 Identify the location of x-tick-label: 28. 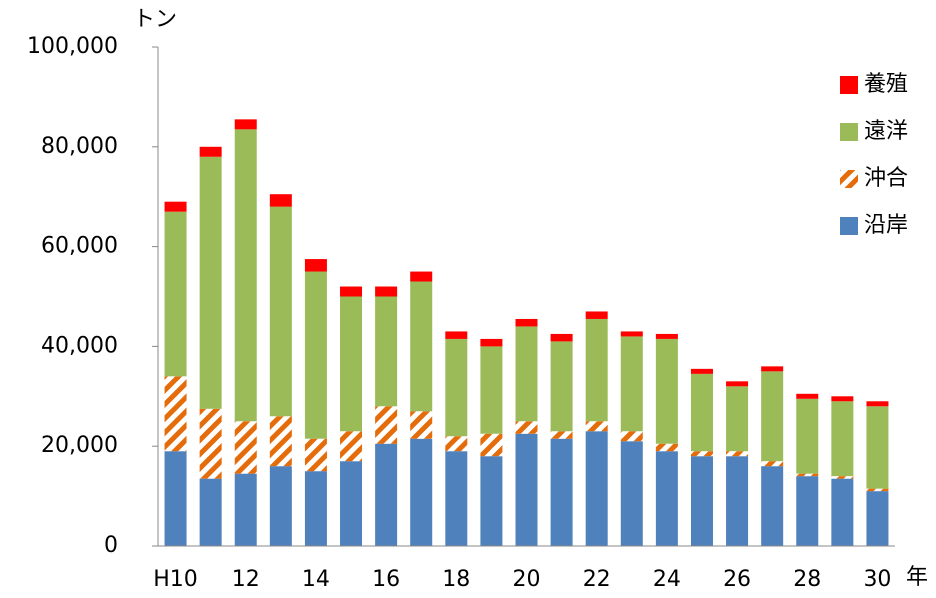
(807, 579).